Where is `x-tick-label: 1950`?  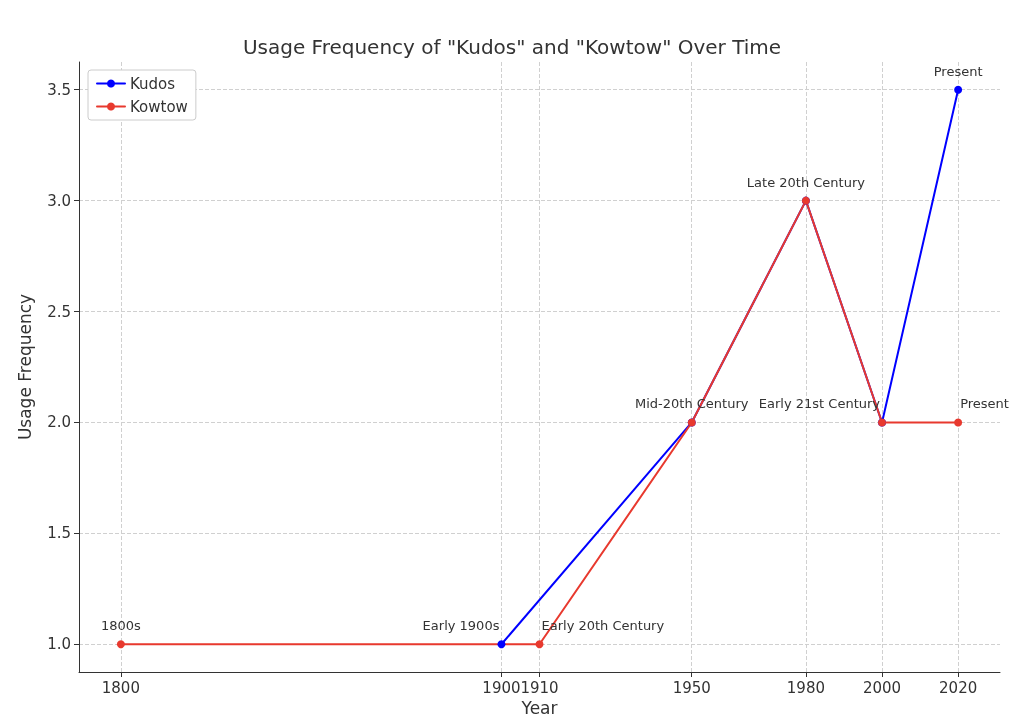
x-tick-label: 1950 is located at coordinates (691, 687).